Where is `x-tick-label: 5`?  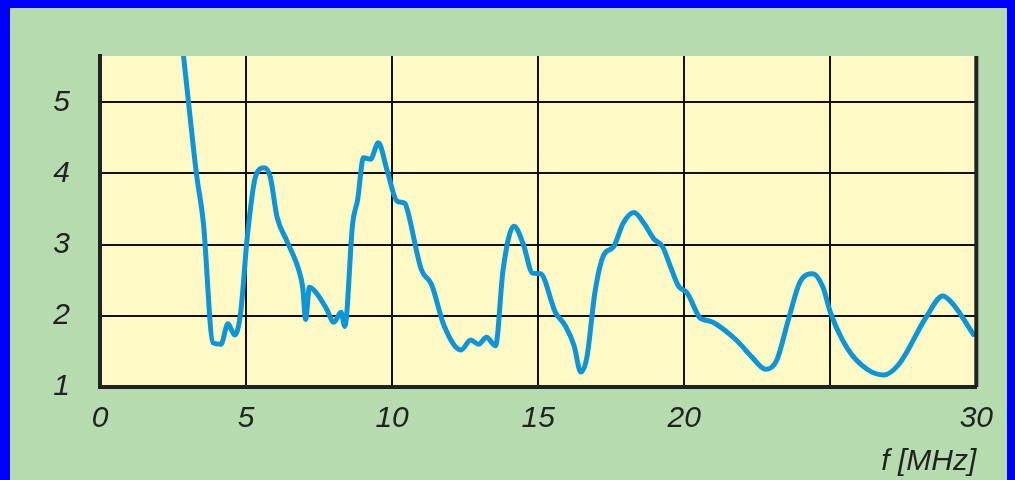
x-tick-label: 5 is located at coordinates (246, 417).